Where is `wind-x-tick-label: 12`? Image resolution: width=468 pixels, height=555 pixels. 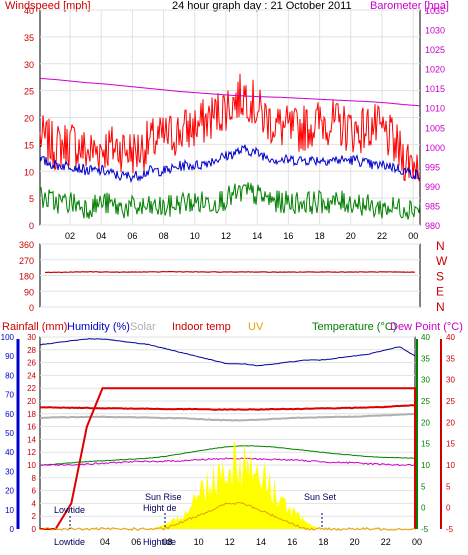
wind-x-tick-label: 12 is located at coordinates (226, 236).